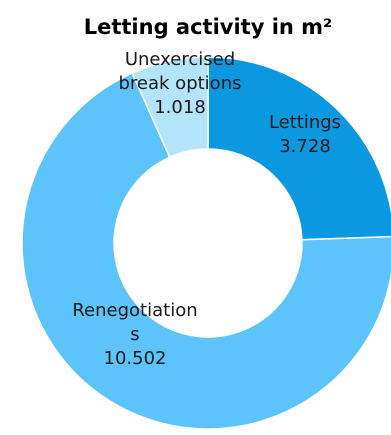 The width and height of the screenshot is (391, 435). I want to click on slice-label-line: break options, so click(180, 83).